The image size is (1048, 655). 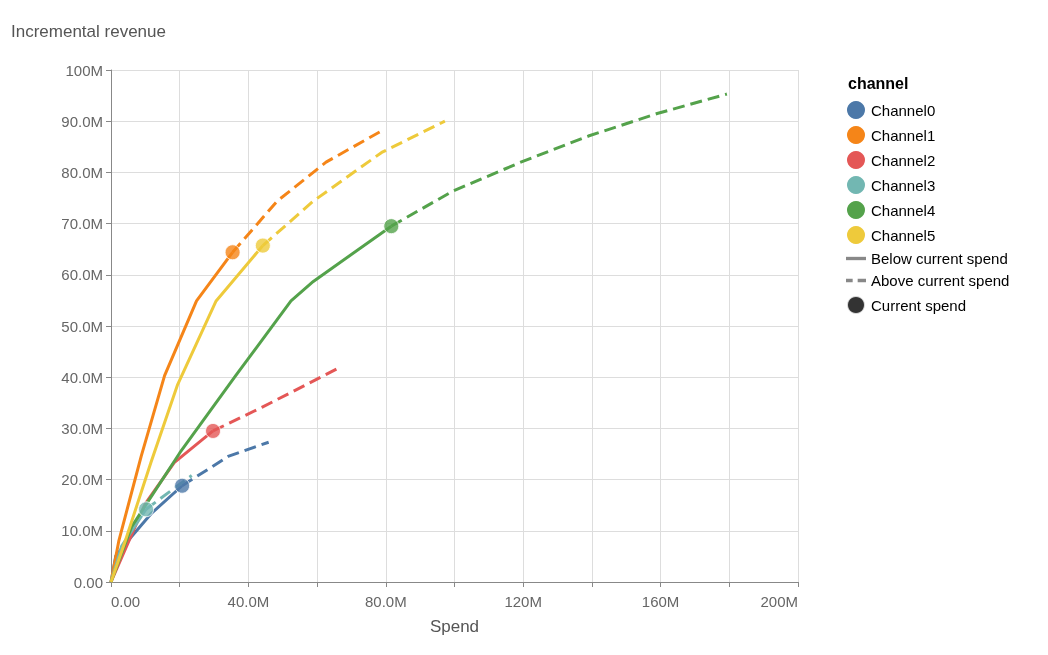 I want to click on y-tick-label: 70.0M, so click(x=82, y=224).